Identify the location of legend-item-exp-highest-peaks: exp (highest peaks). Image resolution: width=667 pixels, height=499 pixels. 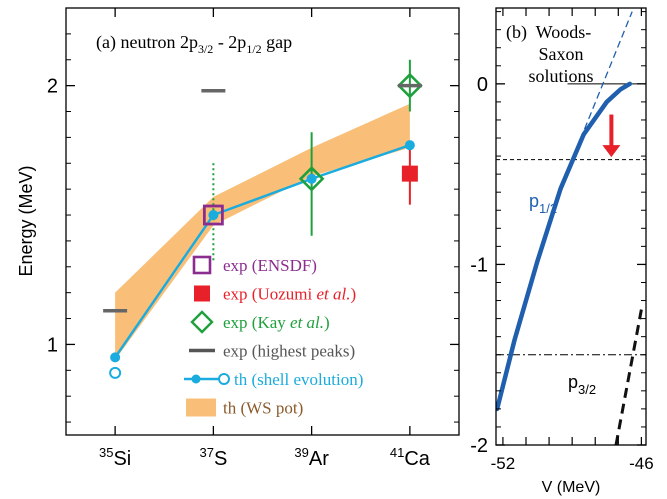
(272, 351).